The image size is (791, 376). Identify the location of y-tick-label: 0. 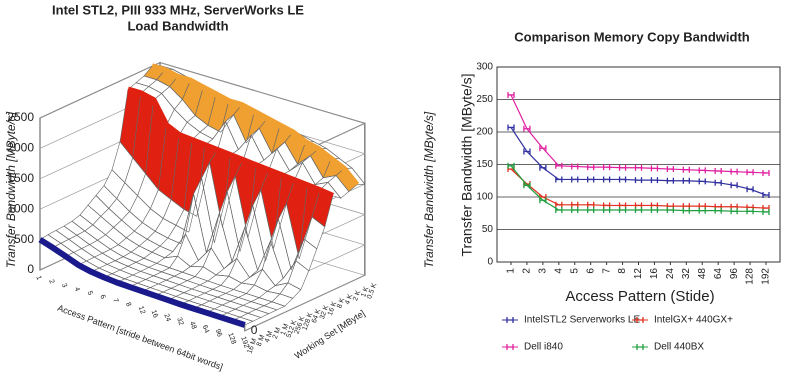
(490, 262).